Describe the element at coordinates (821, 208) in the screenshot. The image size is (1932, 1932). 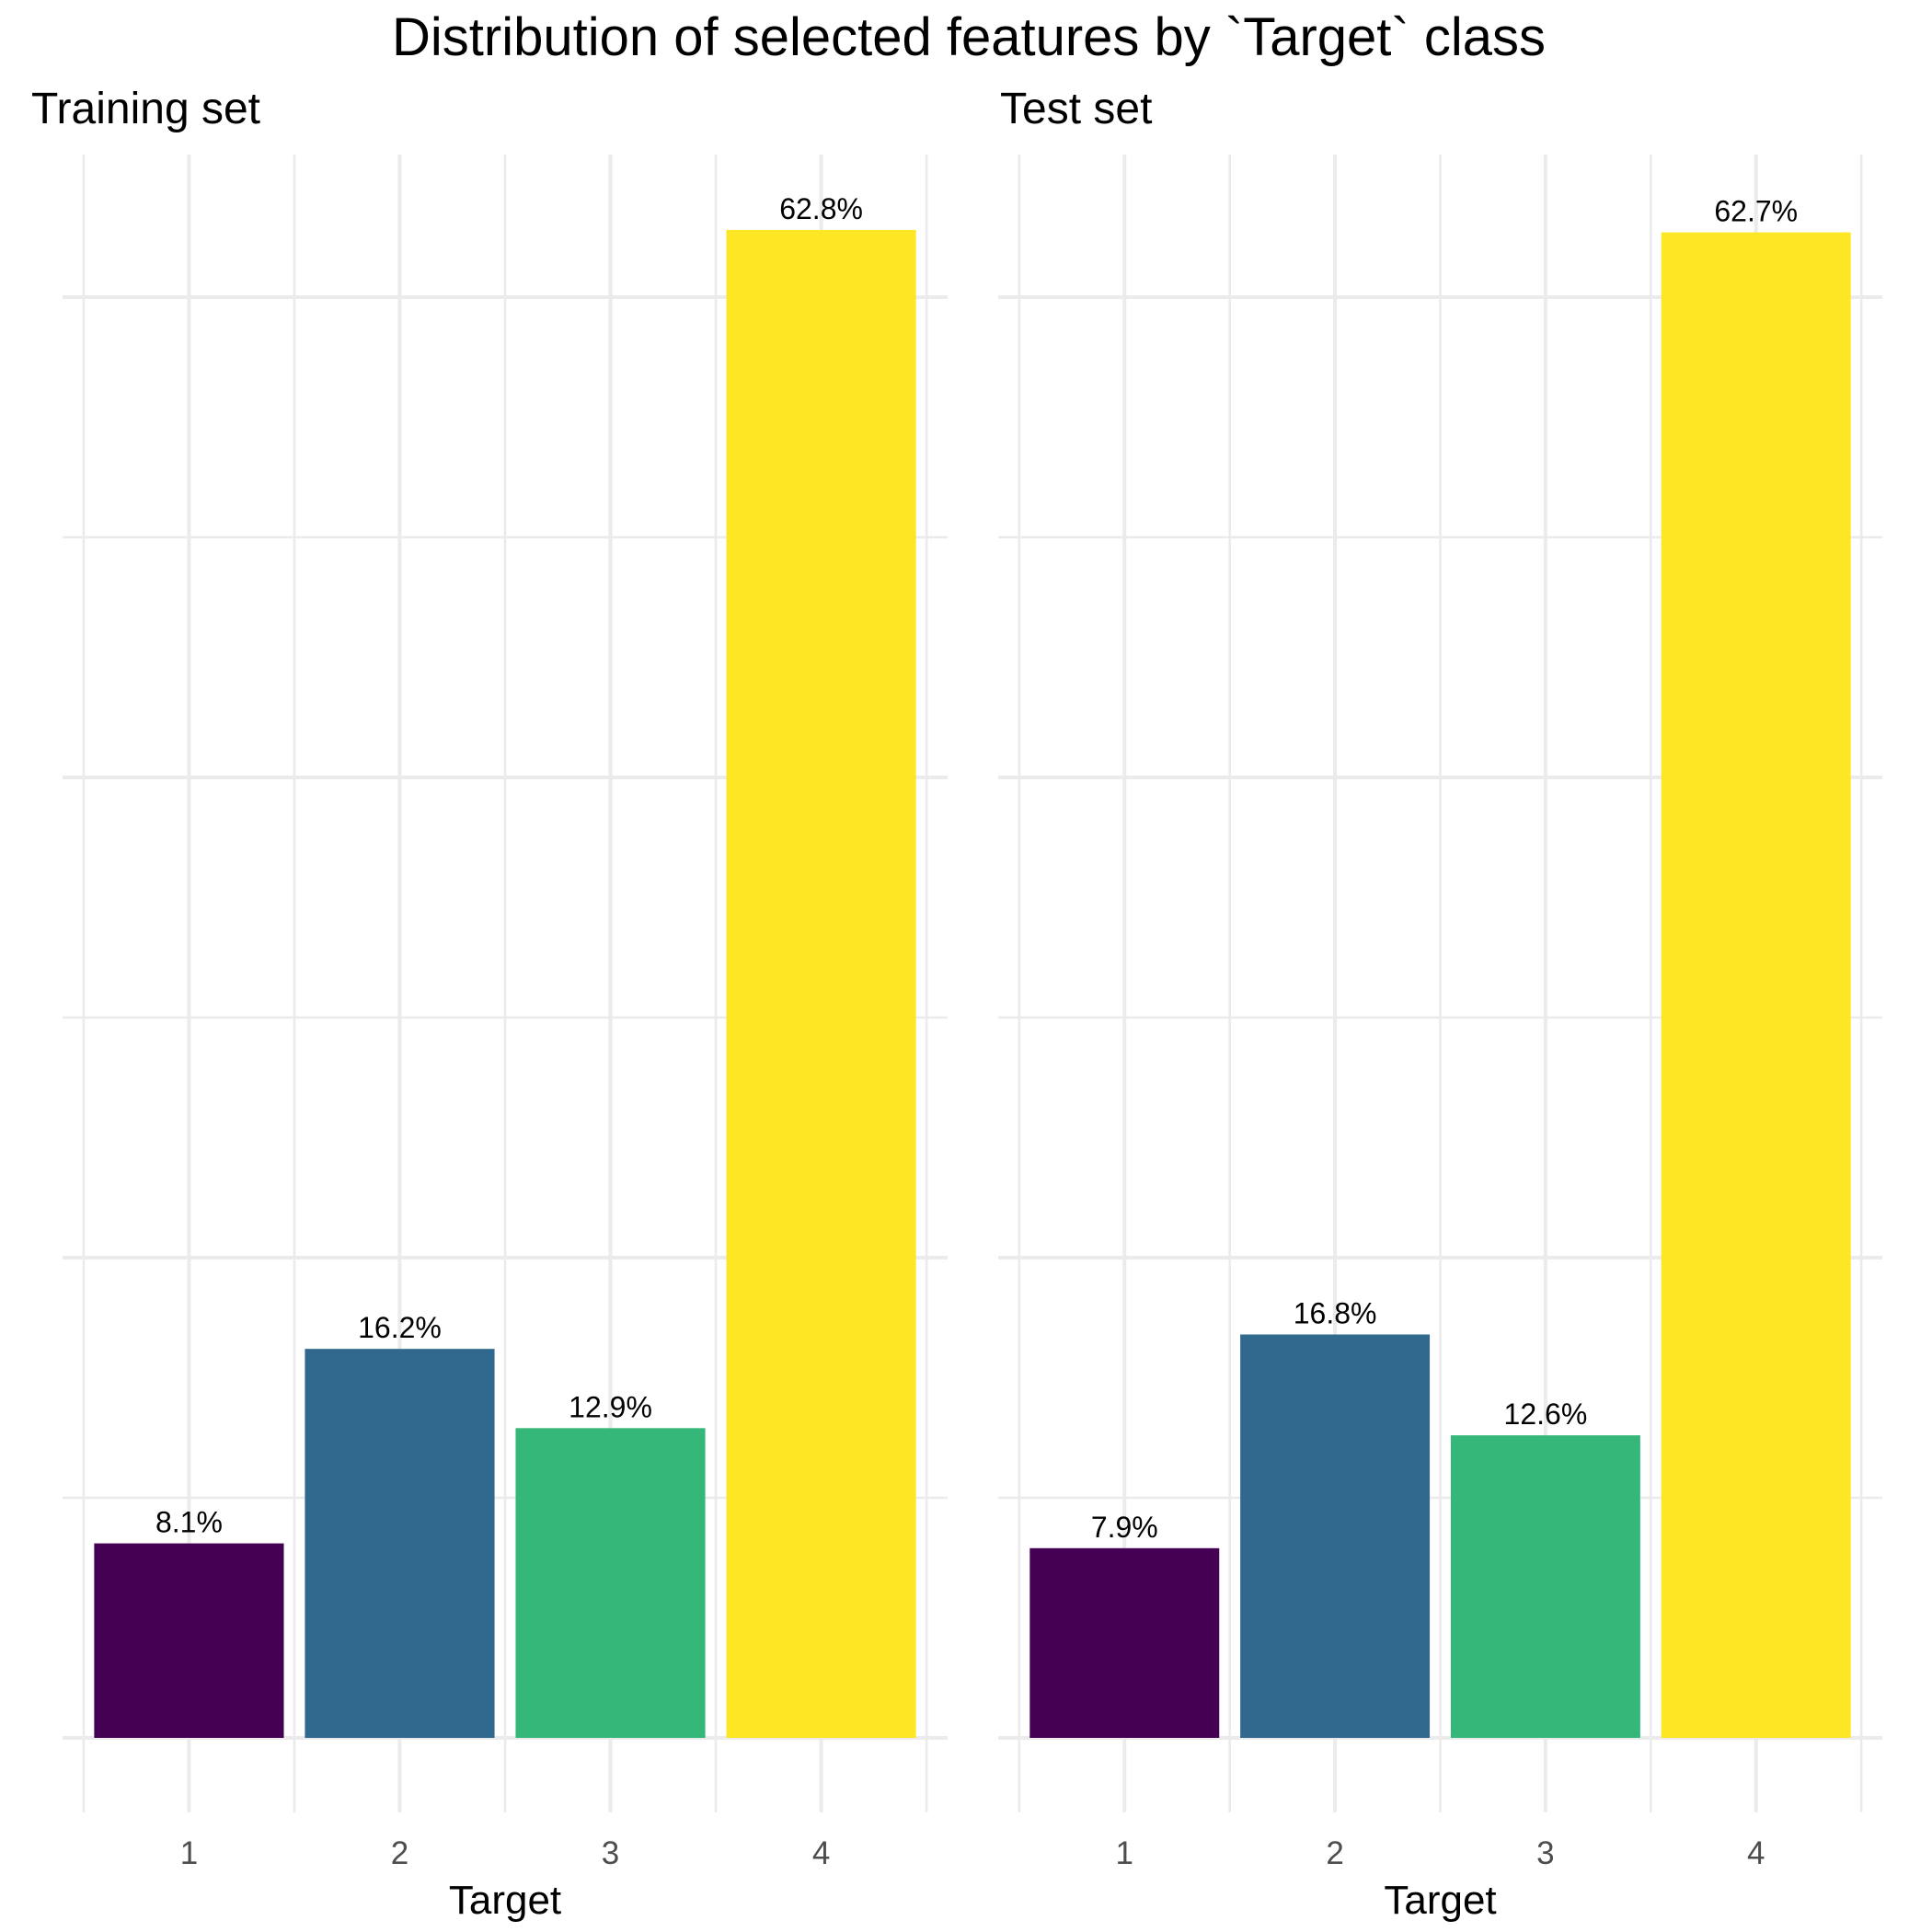
I see `data-label: 62.8%` at that location.